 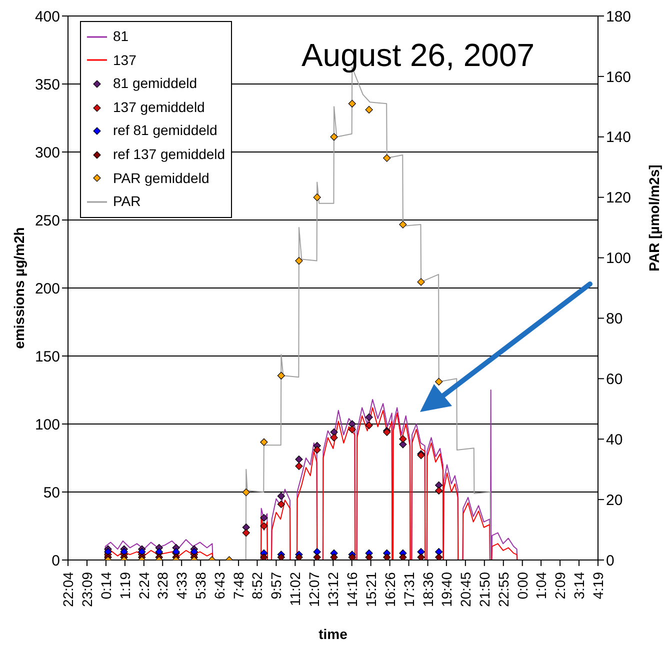 What do you see at coordinates (47, 425) in the screenshot?
I see `y-tick-label: 100` at bounding box center [47, 425].